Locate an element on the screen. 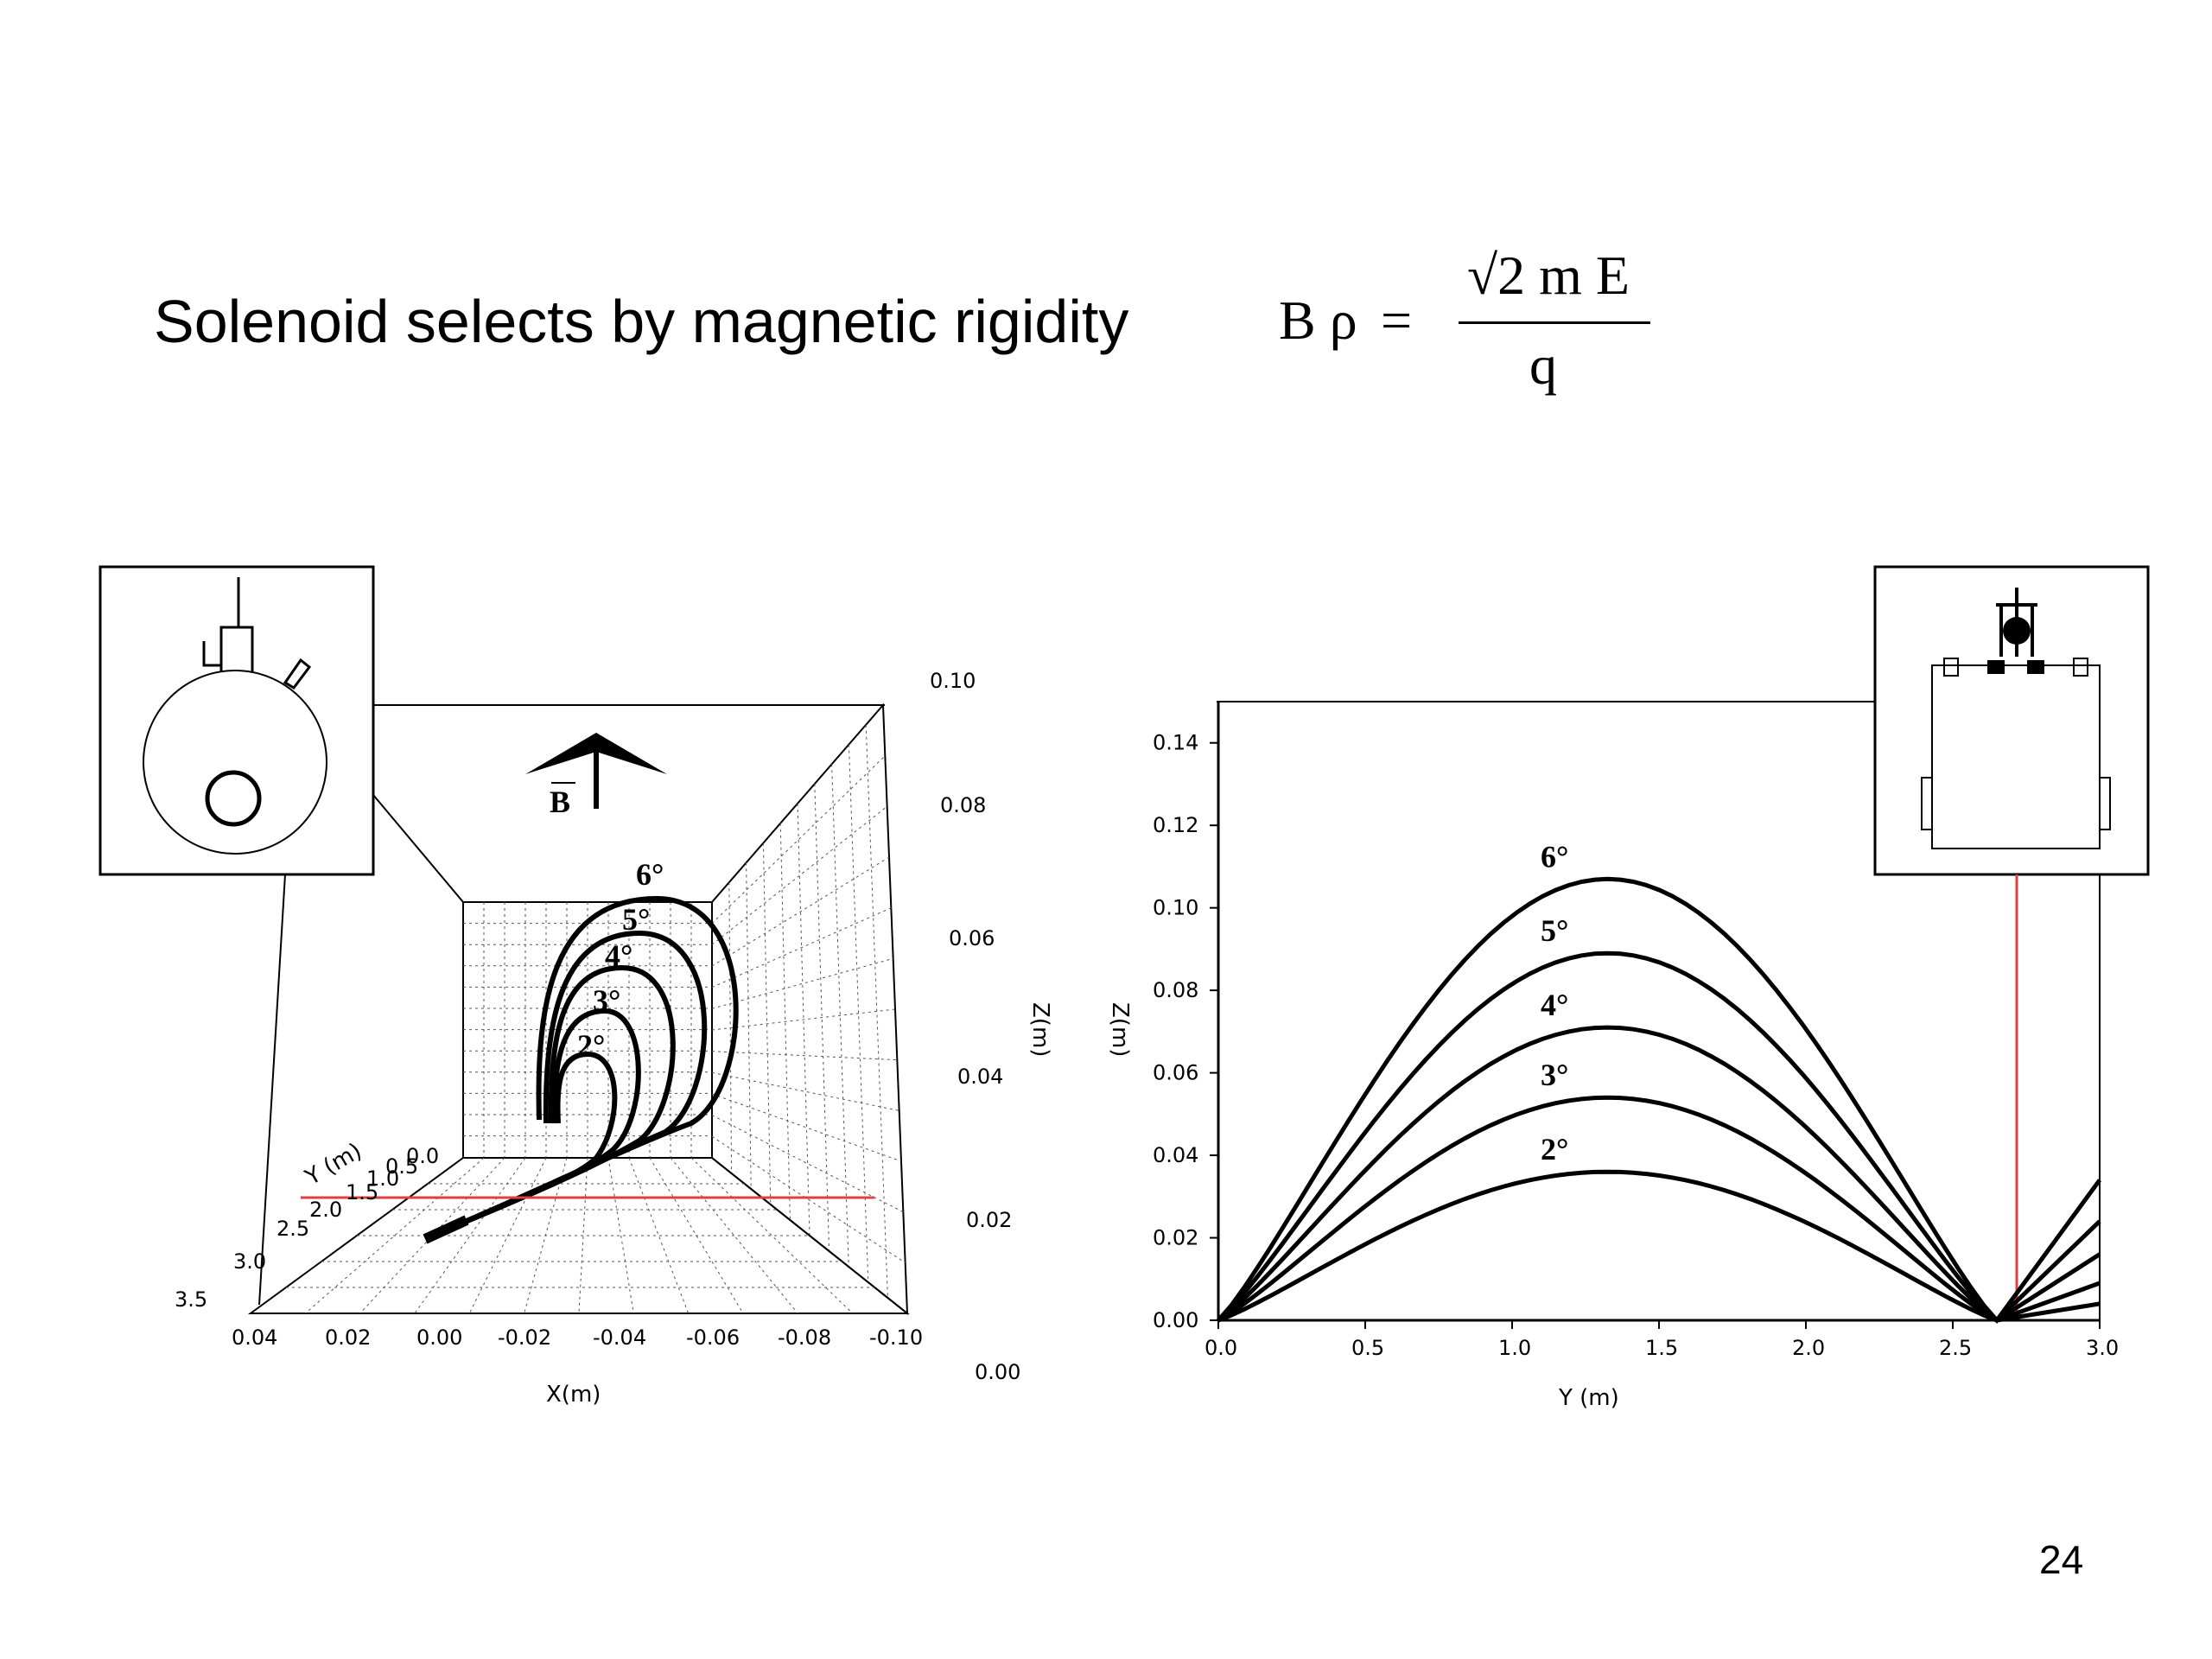  x-tick-label: 2.0 is located at coordinates (1808, 1348).